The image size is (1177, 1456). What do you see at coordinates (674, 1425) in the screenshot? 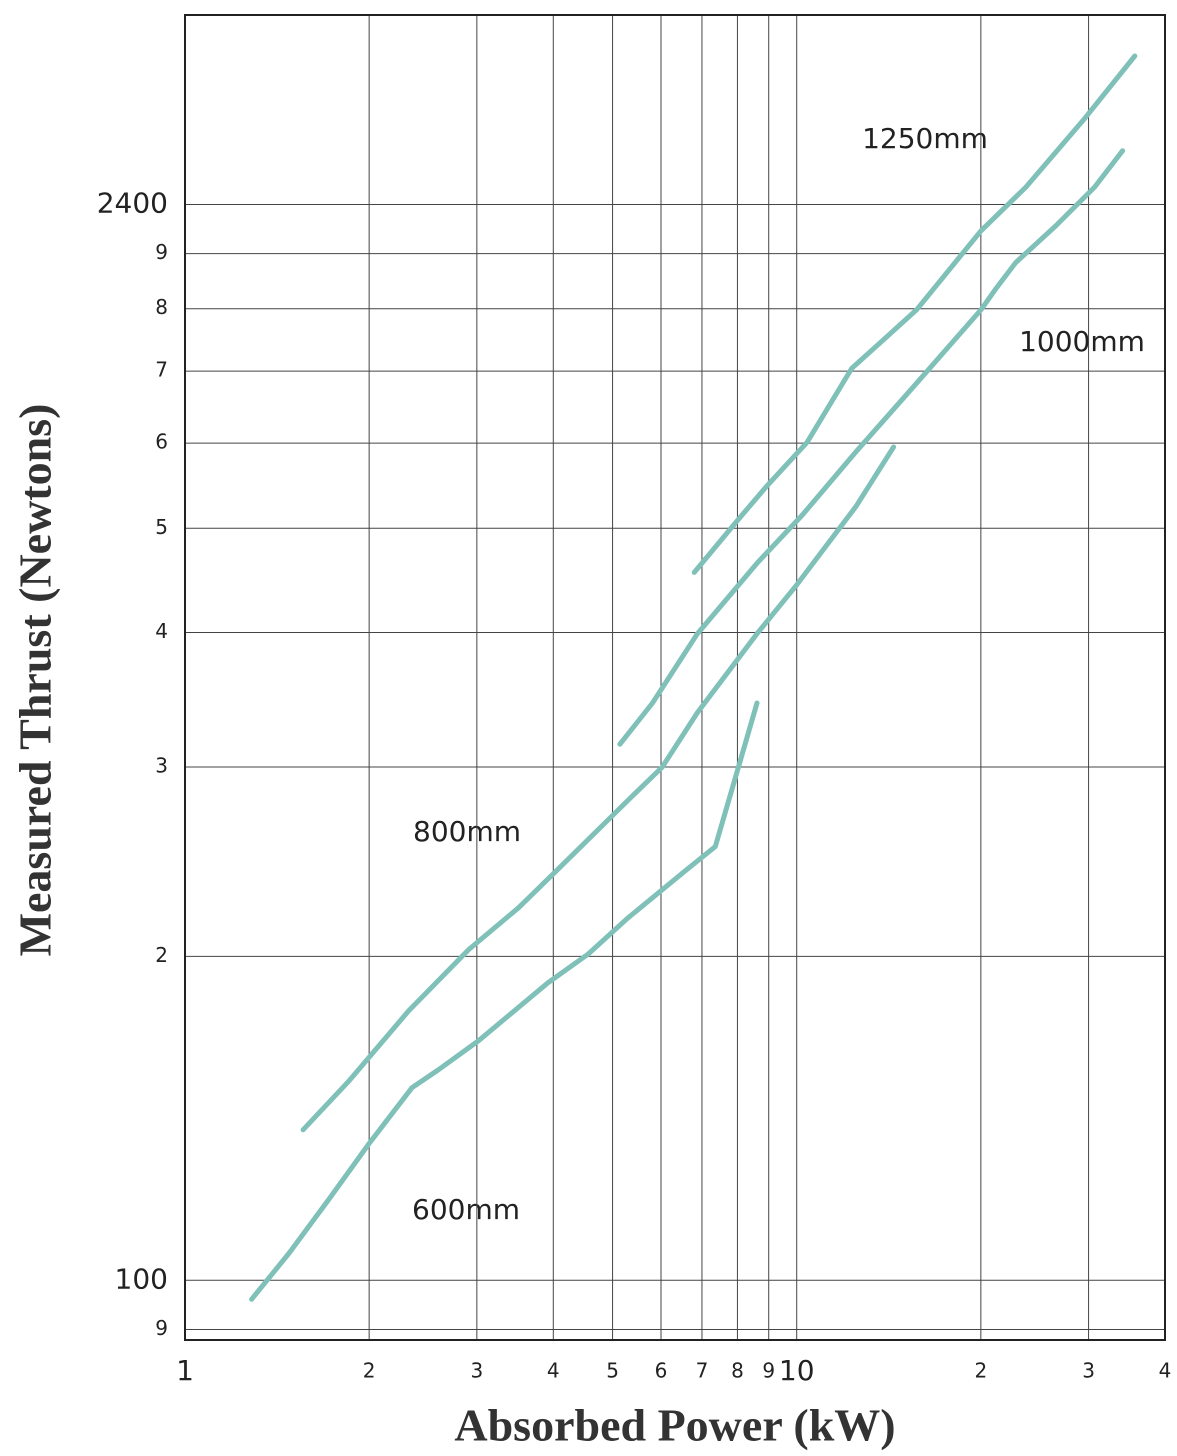
I see `x-axis-title: Absorbed Power (kW)` at bounding box center [674, 1425].